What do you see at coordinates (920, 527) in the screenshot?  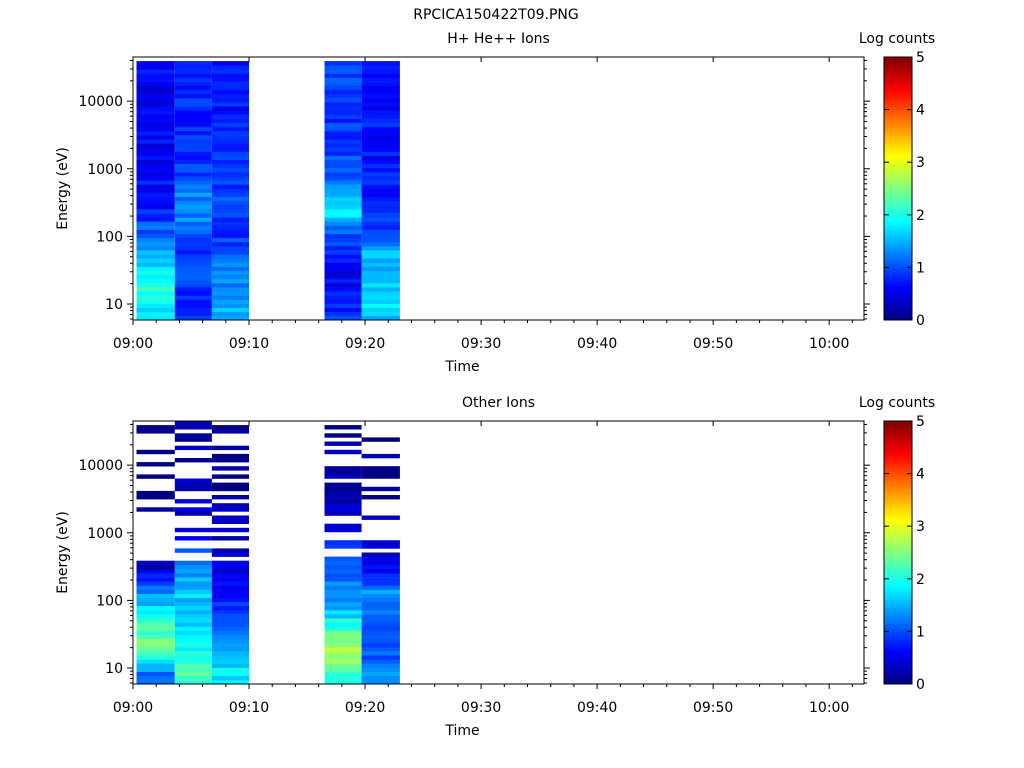 I see `colorbar-tick-label: 3` at bounding box center [920, 527].